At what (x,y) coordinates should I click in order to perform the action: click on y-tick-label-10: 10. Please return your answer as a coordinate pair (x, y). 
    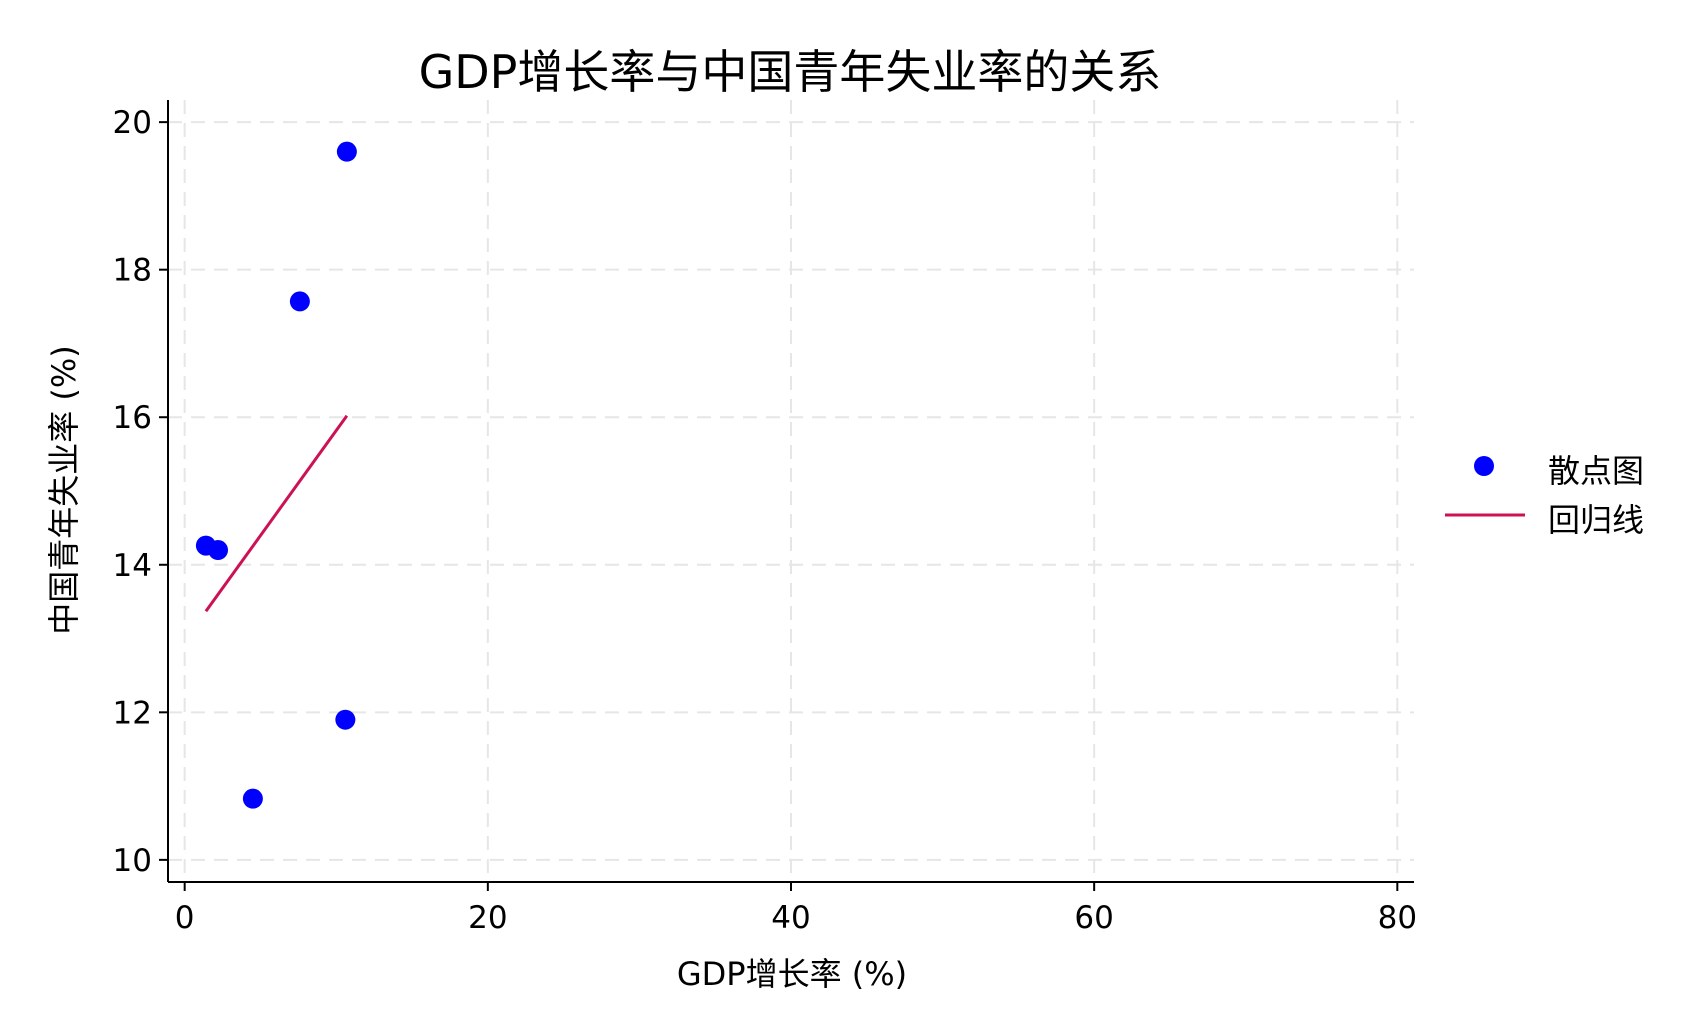
    Looking at the image, I should click on (132, 861).